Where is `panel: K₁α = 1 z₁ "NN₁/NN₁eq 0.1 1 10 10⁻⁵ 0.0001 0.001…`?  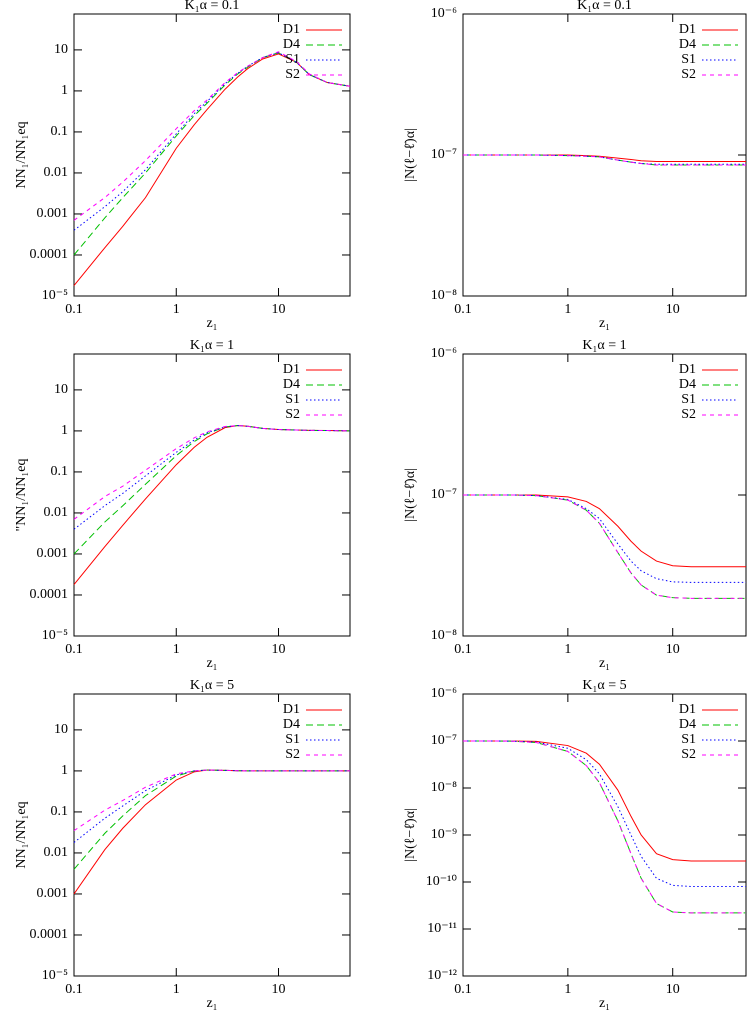
panel: K₁α = 1 z₁ "NN₁/NN₁eq 0.1 1 10 10⁻⁵ 0.0001 0.001… is located at coordinates (182, 504).